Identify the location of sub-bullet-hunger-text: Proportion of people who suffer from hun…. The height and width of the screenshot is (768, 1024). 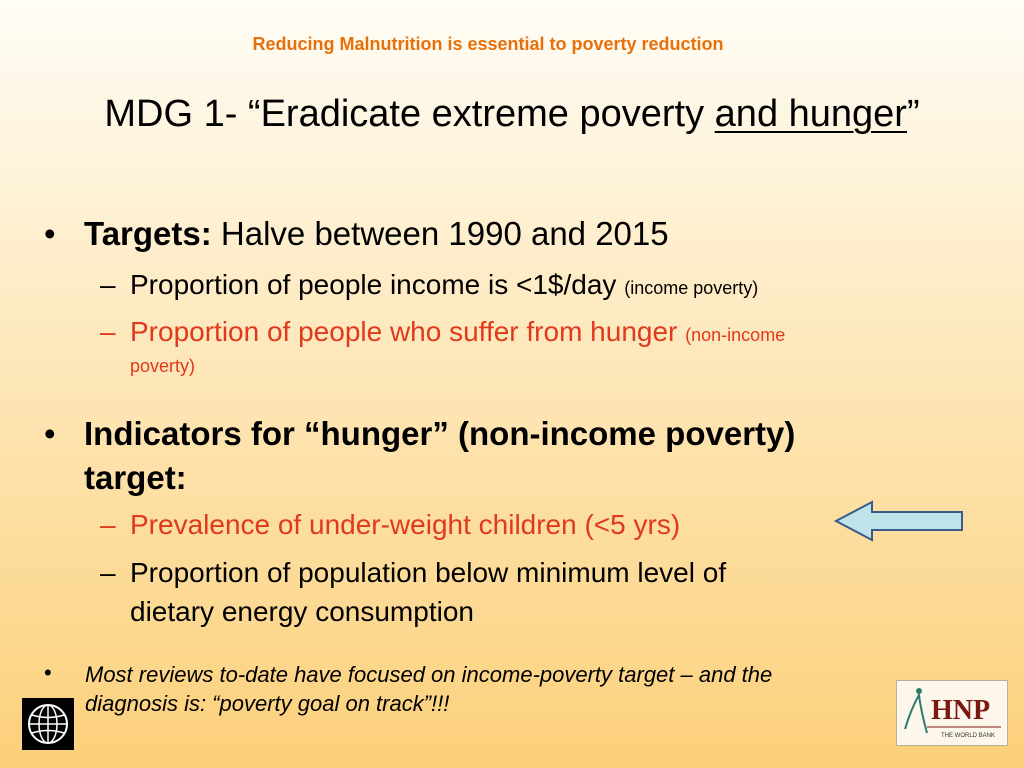
(457, 332).